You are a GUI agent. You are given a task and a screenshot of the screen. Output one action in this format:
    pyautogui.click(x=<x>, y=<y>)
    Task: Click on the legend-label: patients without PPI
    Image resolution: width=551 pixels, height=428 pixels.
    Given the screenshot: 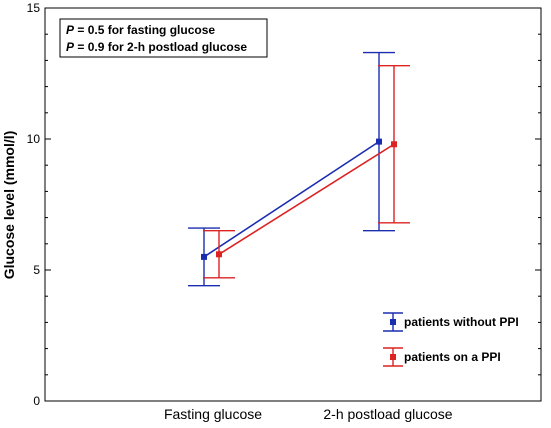 What is the action you would take?
    pyautogui.click(x=461, y=322)
    